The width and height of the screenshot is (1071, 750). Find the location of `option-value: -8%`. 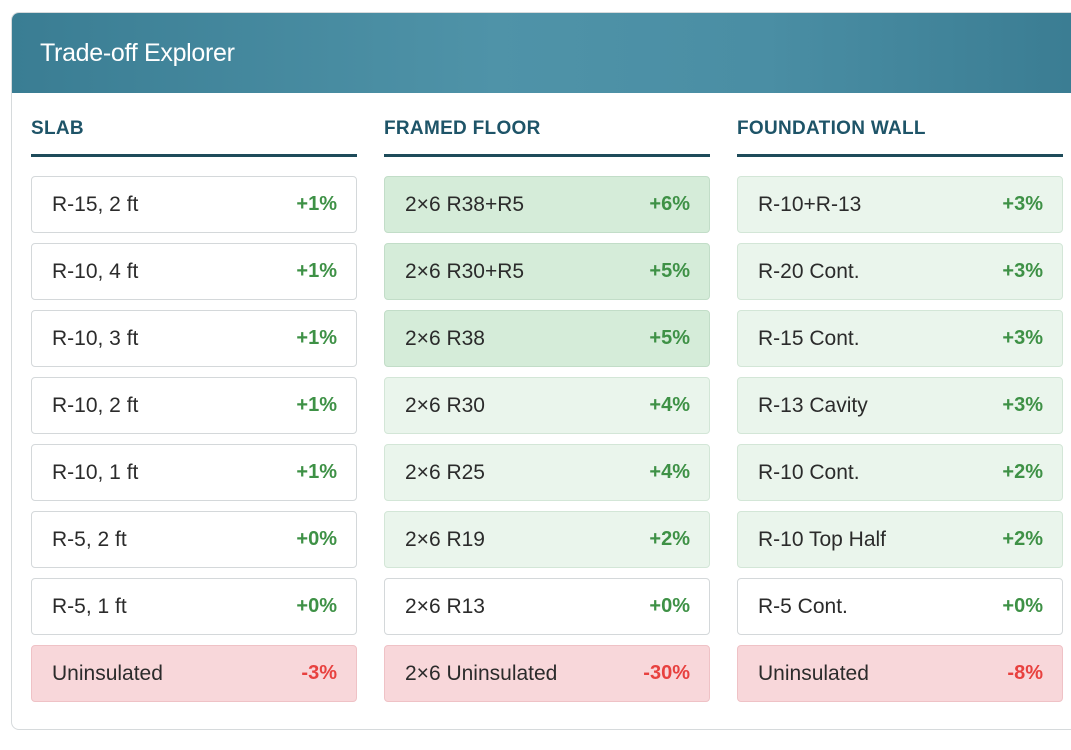

option-value: -8% is located at coordinates (1025, 673).